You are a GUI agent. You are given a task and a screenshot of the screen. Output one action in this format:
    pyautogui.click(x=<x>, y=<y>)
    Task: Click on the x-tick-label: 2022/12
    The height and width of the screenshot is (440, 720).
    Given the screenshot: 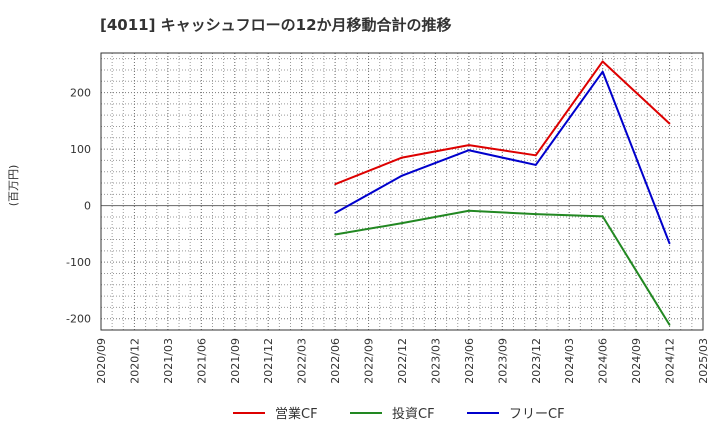 What is the action you would take?
    pyautogui.click(x=402, y=361)
    